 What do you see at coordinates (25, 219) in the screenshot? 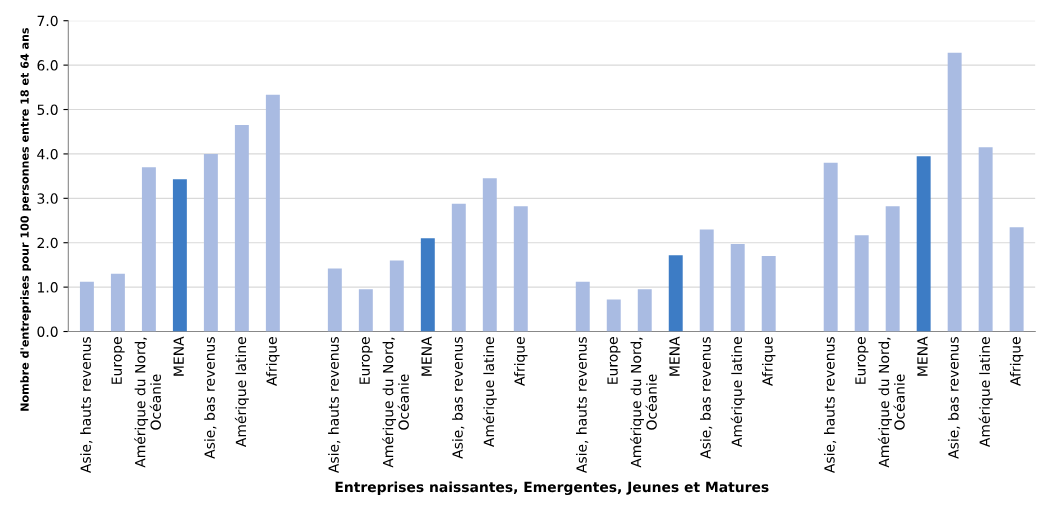
I see `y-axis-title: Nombre d'entreprises pour 100 personnes entre 18 et 64 ans` at bounding box center [25, 219].